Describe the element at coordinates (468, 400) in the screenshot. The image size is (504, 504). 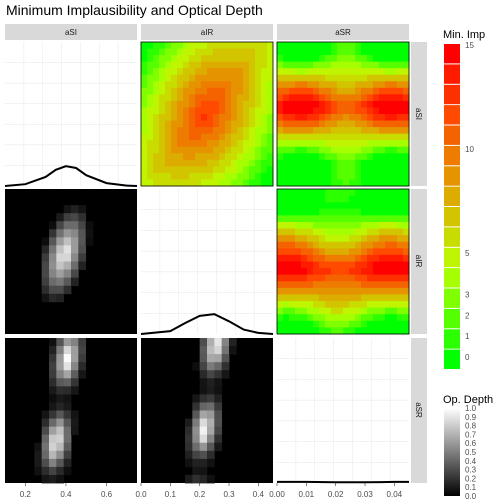
I see `legend-title-op-depth: Op. Depth` at that location.